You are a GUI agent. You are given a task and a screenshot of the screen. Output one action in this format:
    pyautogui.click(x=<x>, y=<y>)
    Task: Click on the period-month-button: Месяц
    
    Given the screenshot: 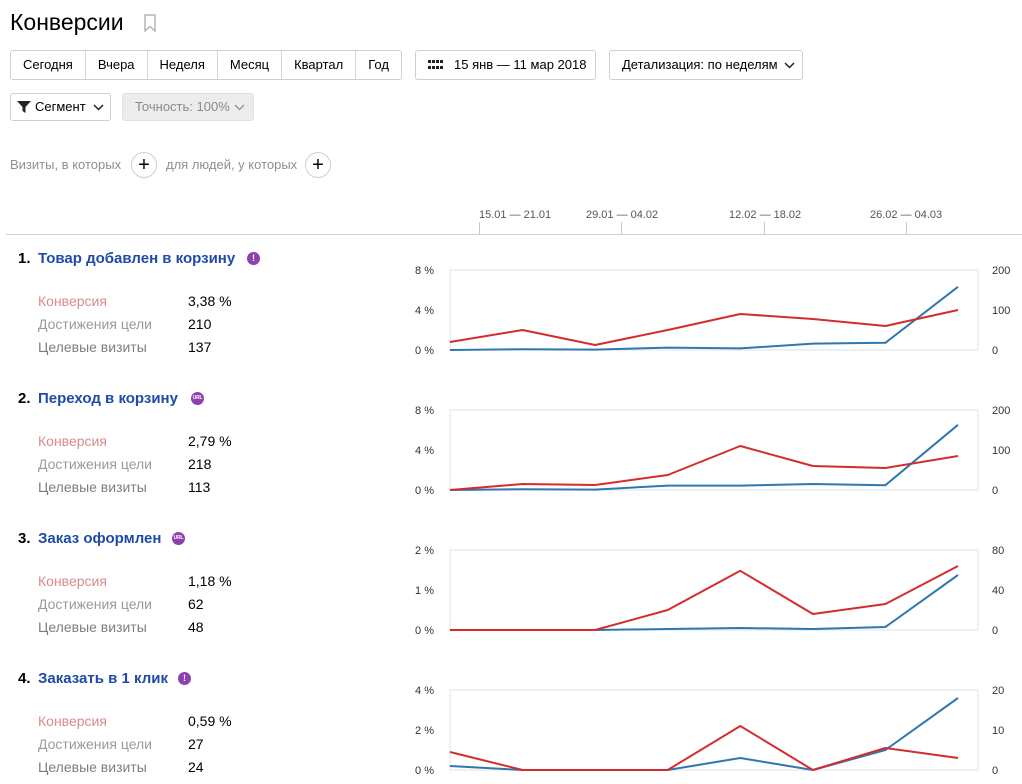 What is the action you would take?
    pyautogui.click(x=250, y=65)
    